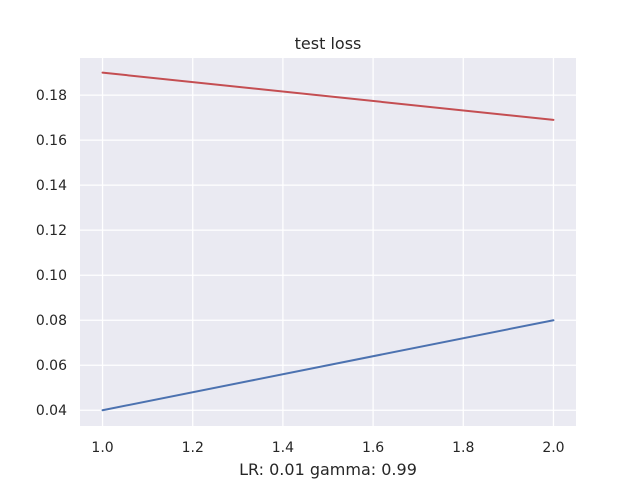 The image size is (640, 484). I want to click on x-tick-label: 1.4, so click(283, 448).